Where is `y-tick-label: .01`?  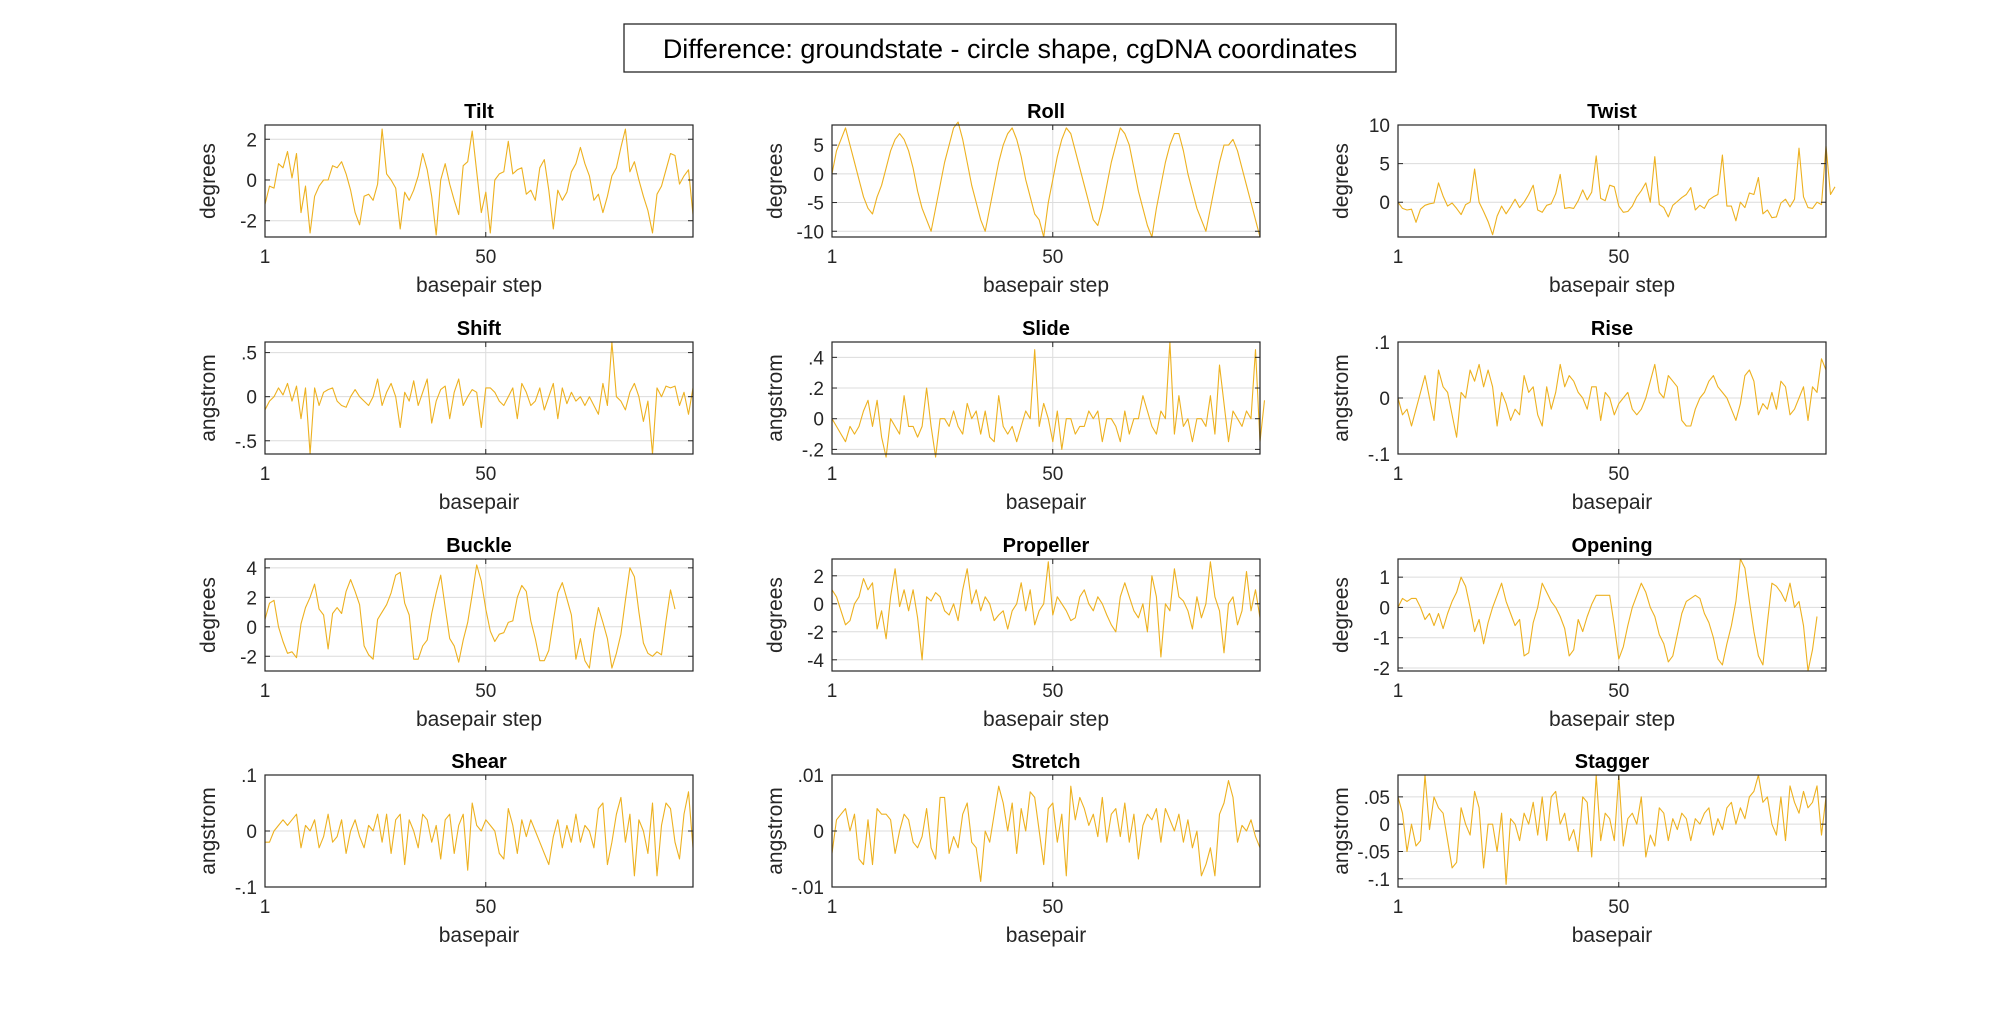
y-tick-label: .01 is located at coordinates (811, 776).